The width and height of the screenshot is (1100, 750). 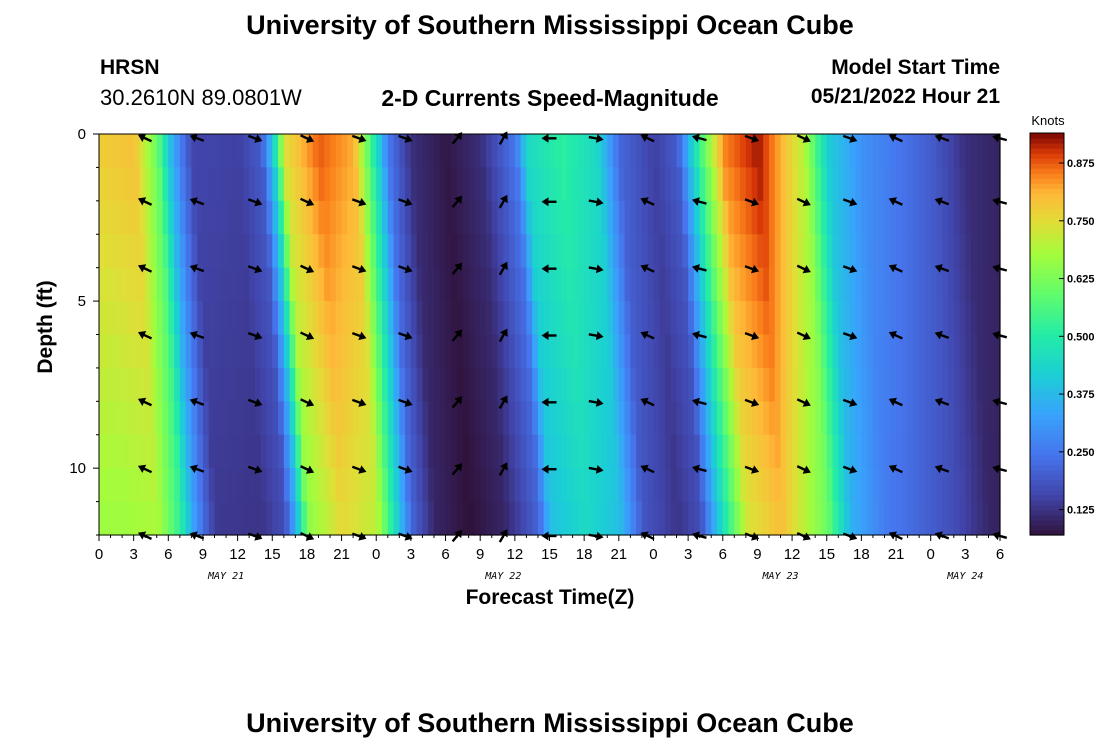 What do you see at coordinates (584, 554) in the screenshot?
I see `x-tick-label: 18` at bounding box center [584, 554].